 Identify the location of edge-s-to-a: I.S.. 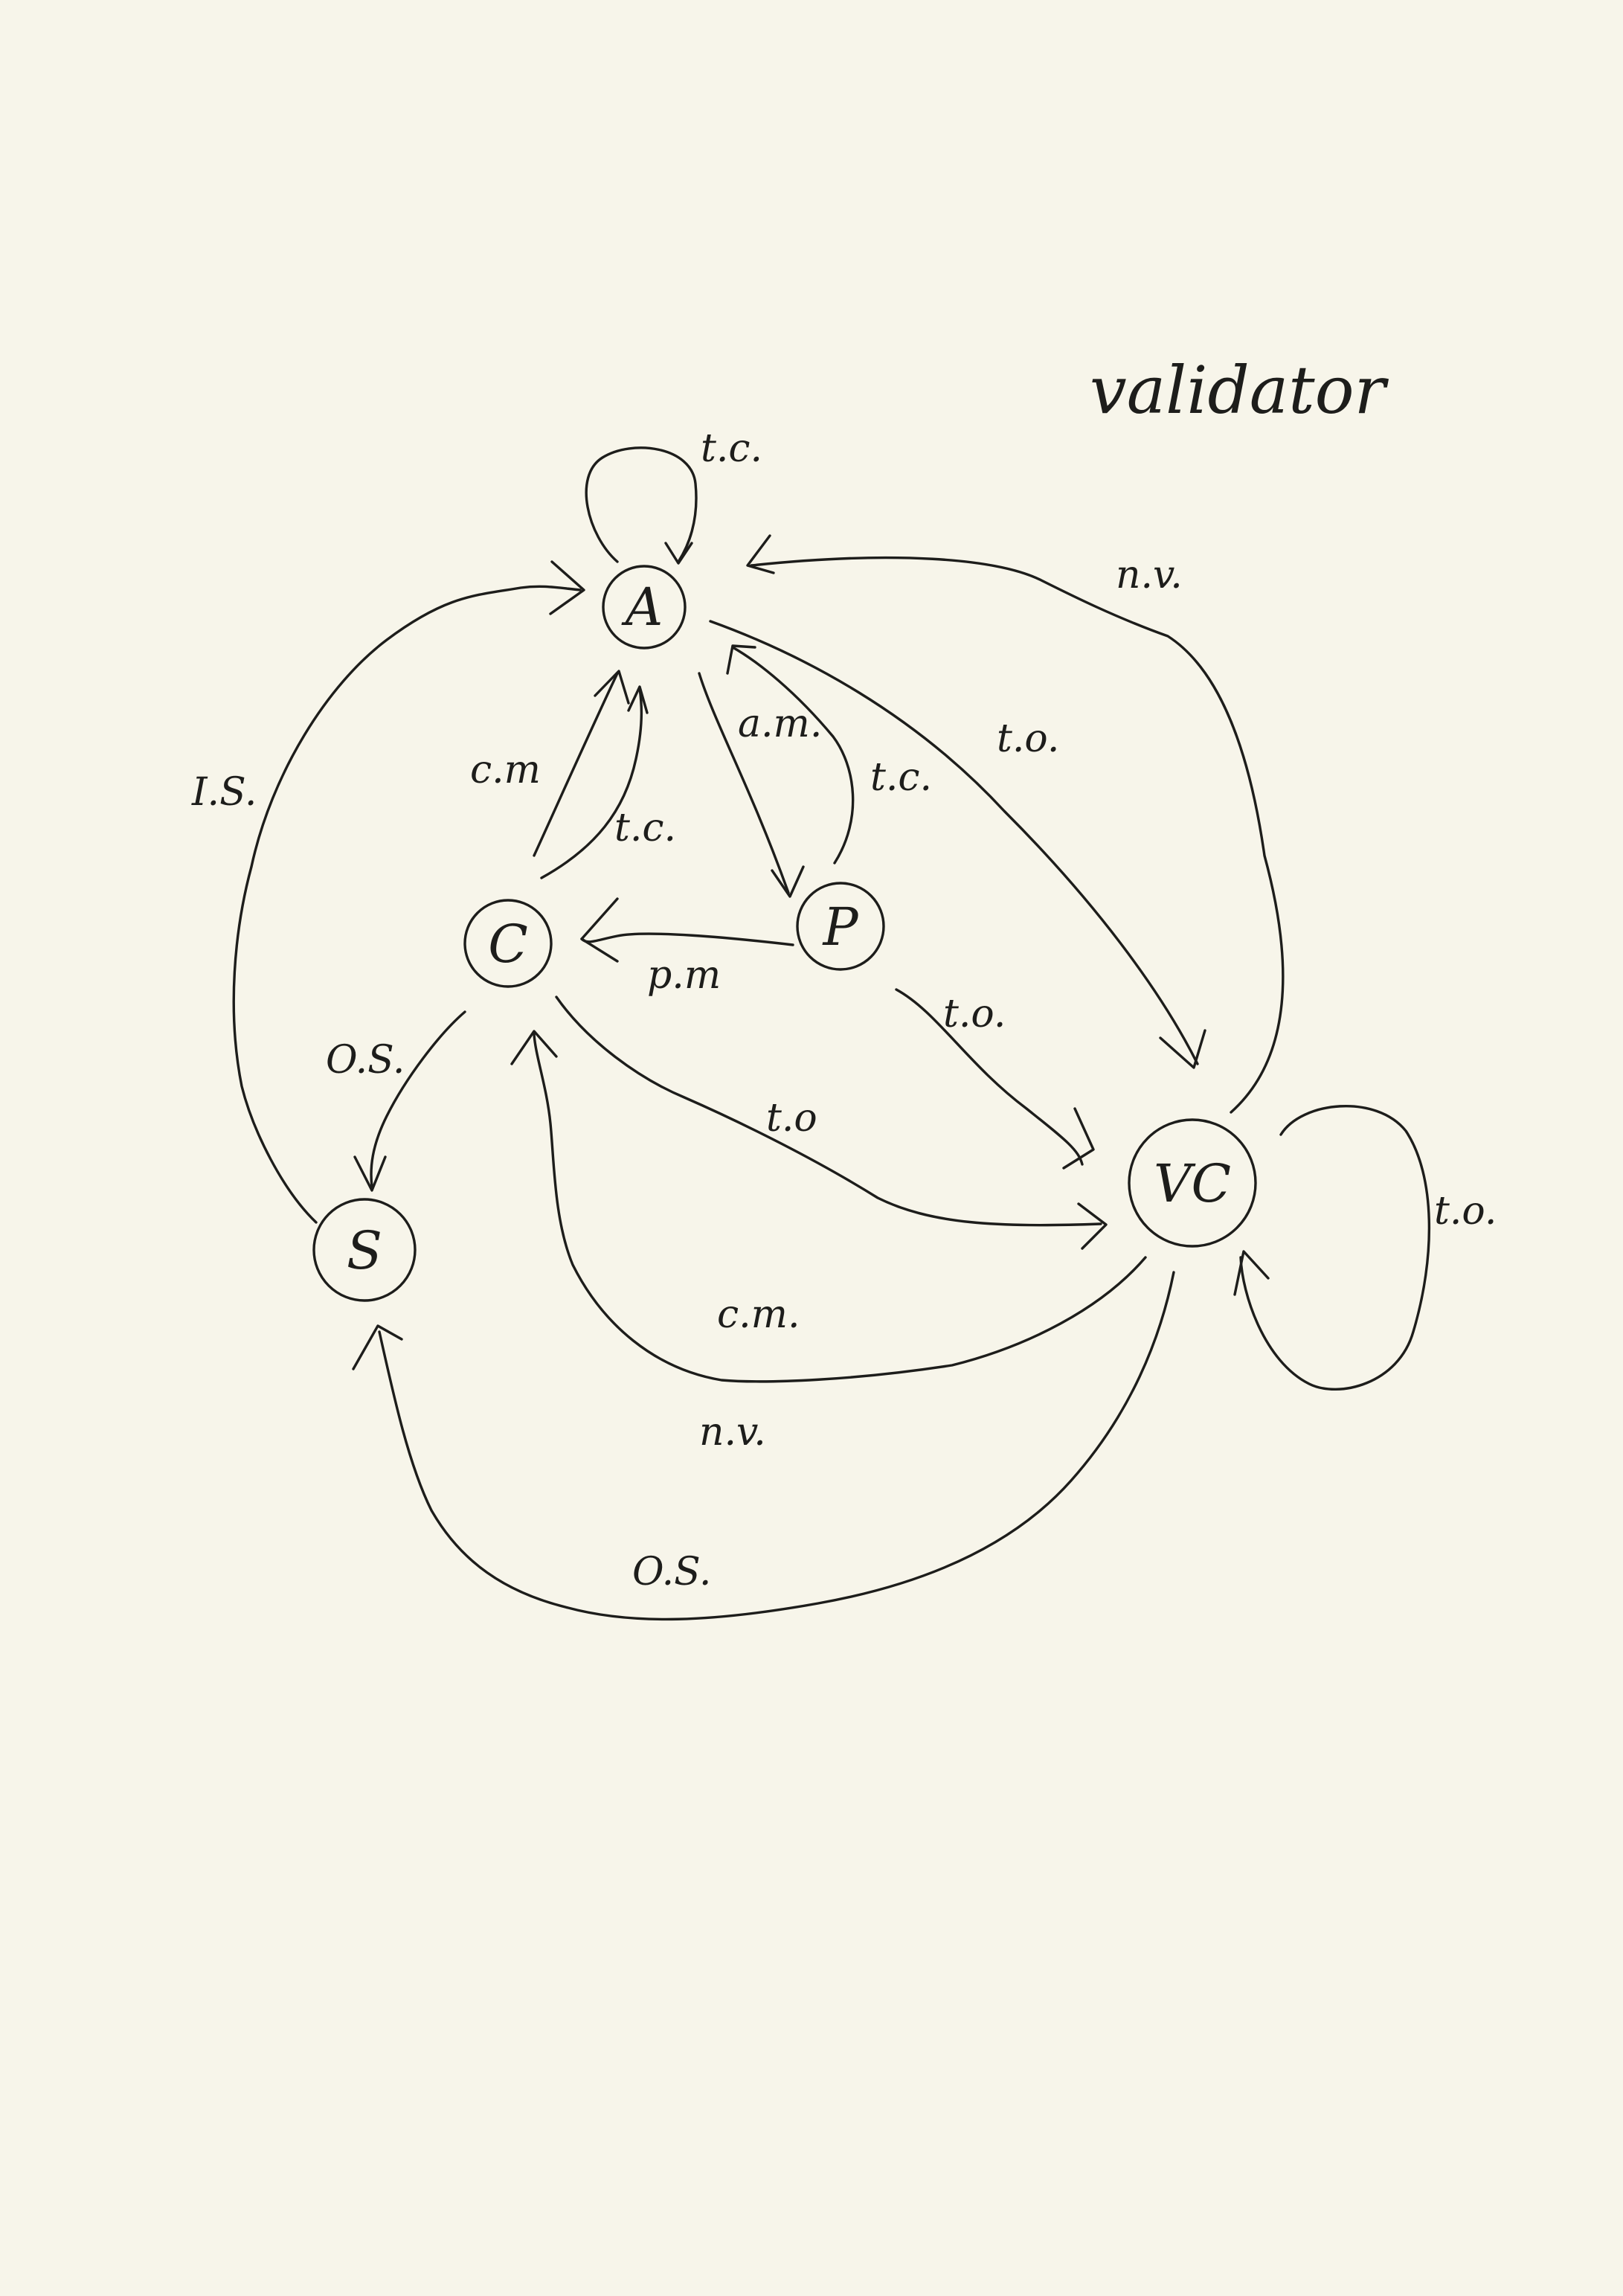
(388, 892).